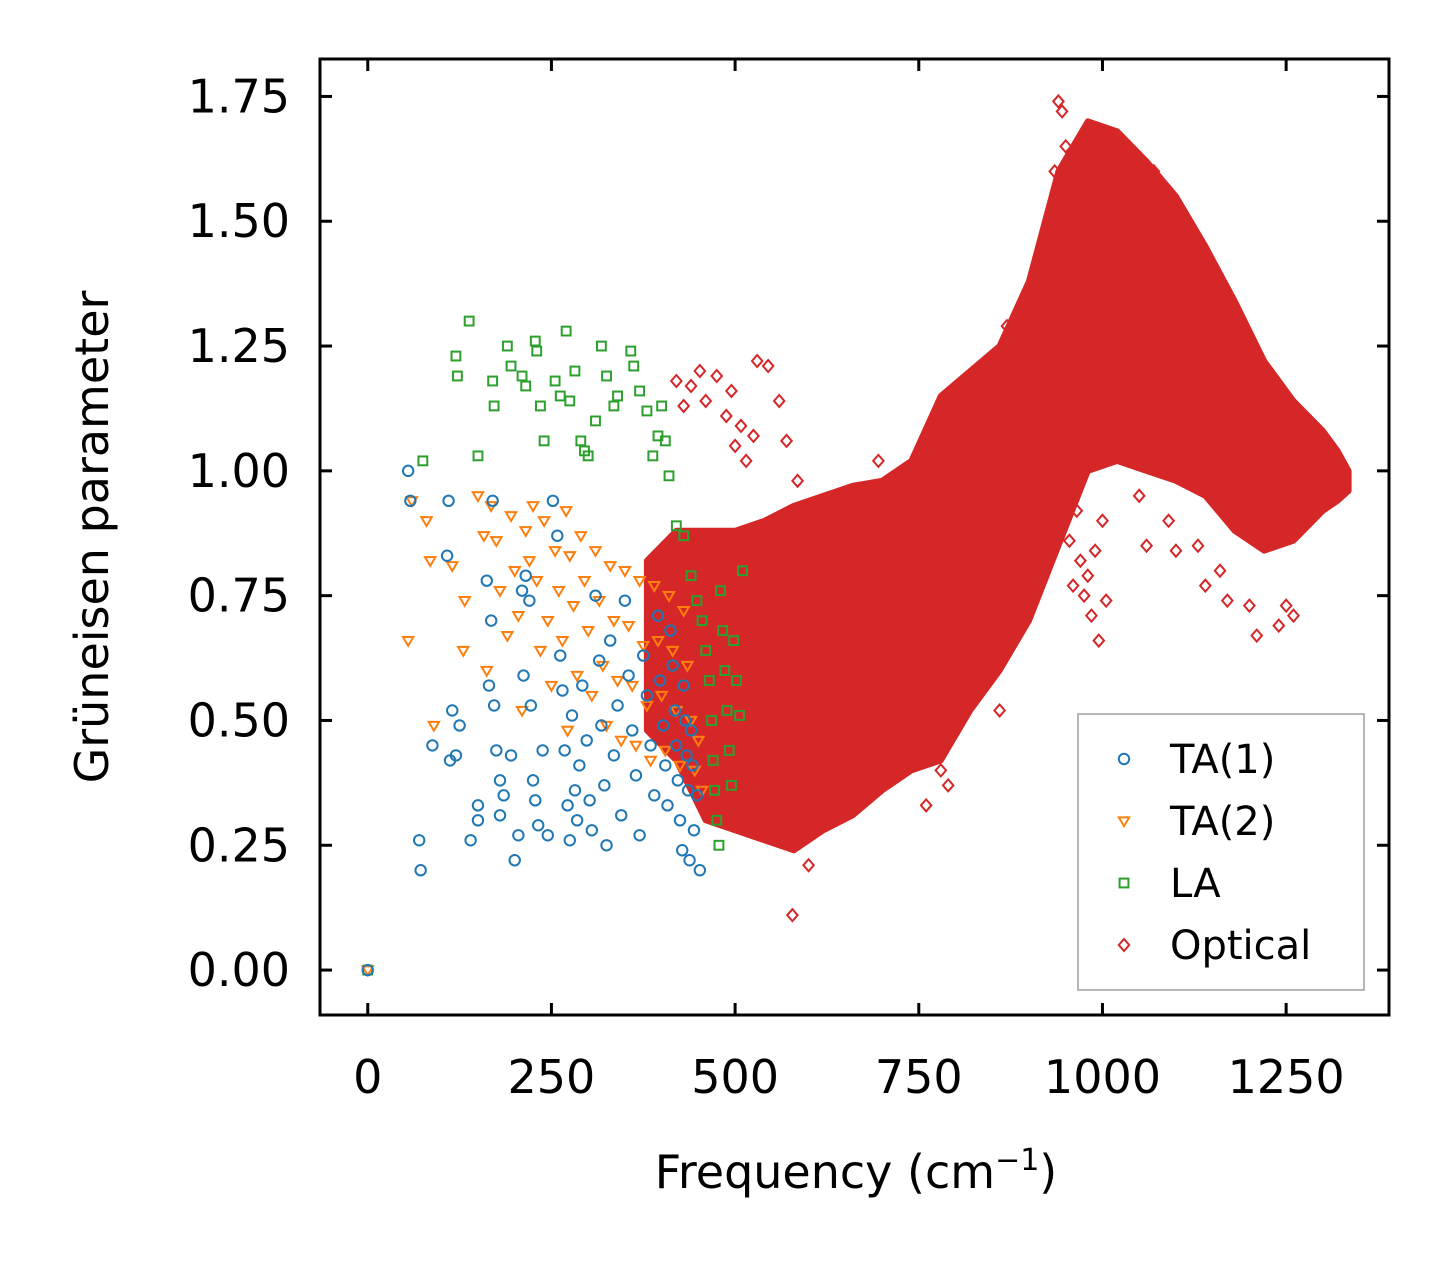 Image resolution: width=1450 pixels, height=1264 pixels. I want to click on x-tick-label: 0, so click(367, 1077).